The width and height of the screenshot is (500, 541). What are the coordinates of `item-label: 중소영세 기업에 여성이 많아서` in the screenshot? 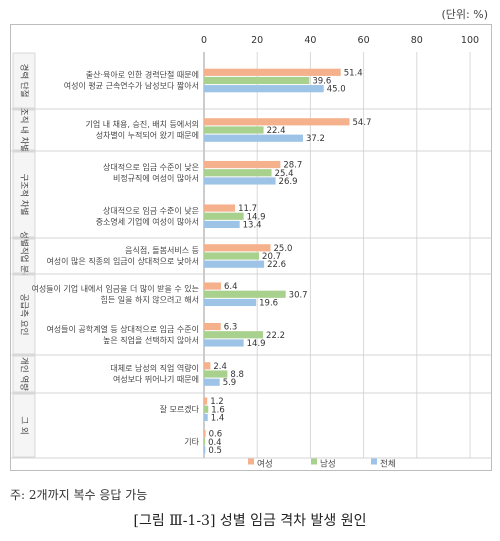 It's located at (147, 221).